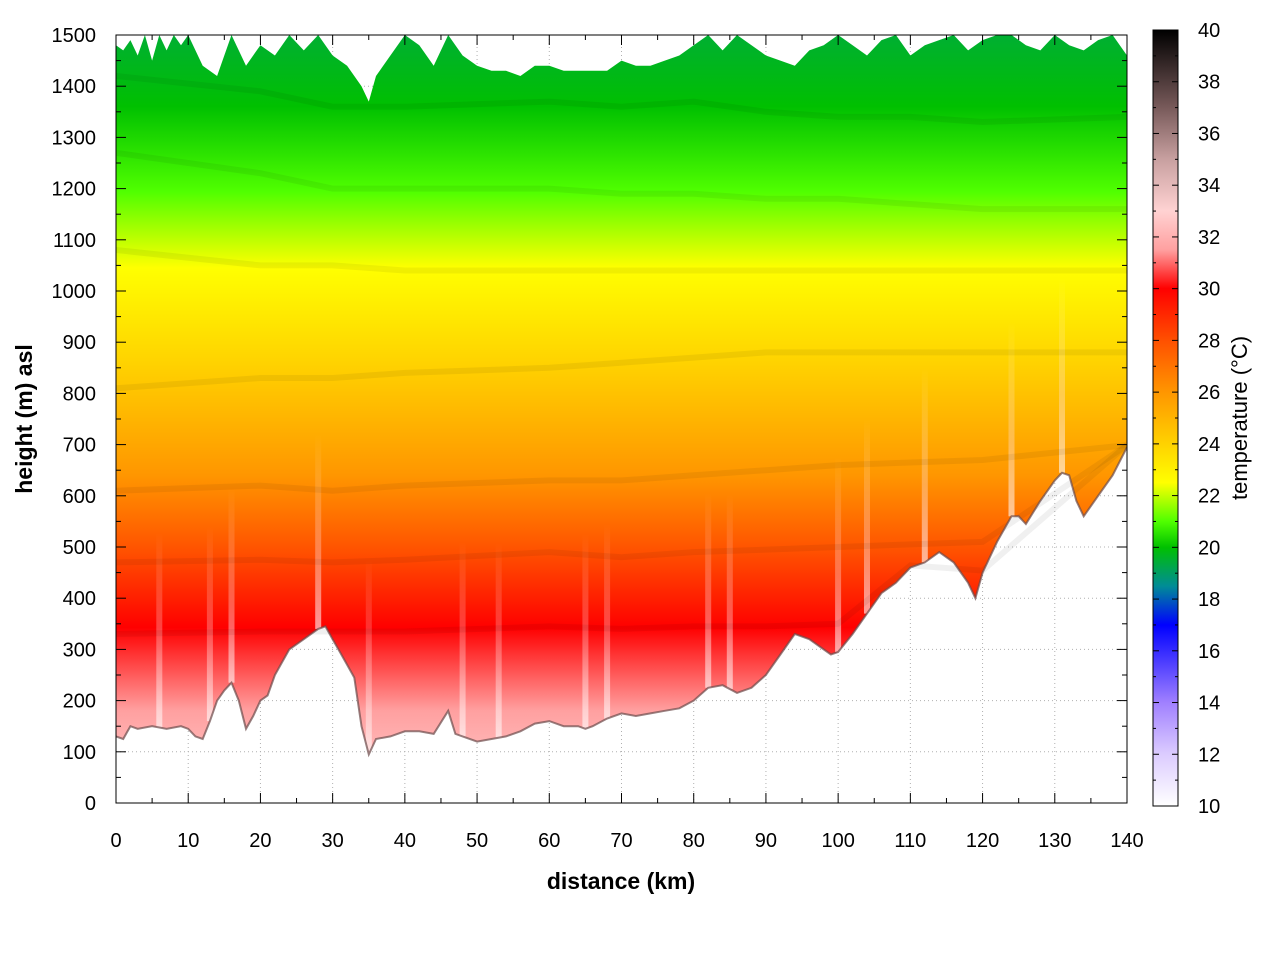  What do you see at coordinates (74, 190) in the screenshot?
I see `y-tick-label: 1200` at bounding box center [74, 190].